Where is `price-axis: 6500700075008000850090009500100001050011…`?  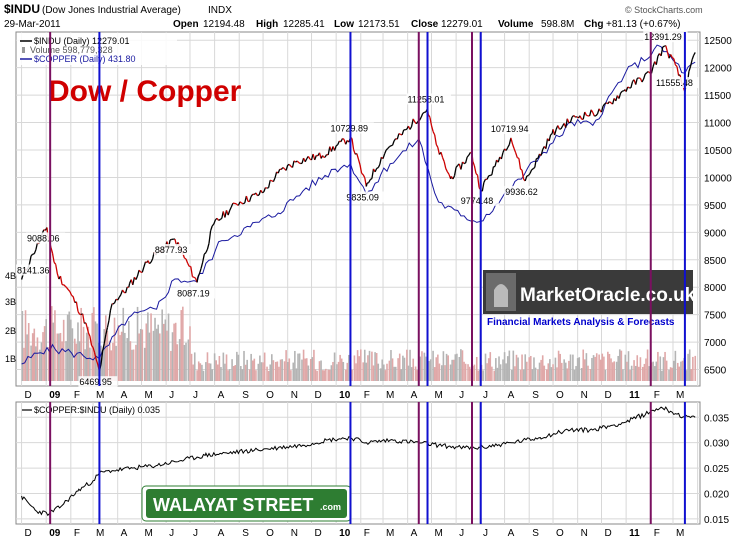
price-axis: 6500700075008000850090009500100001050011… is located at coordinates (718, 206).